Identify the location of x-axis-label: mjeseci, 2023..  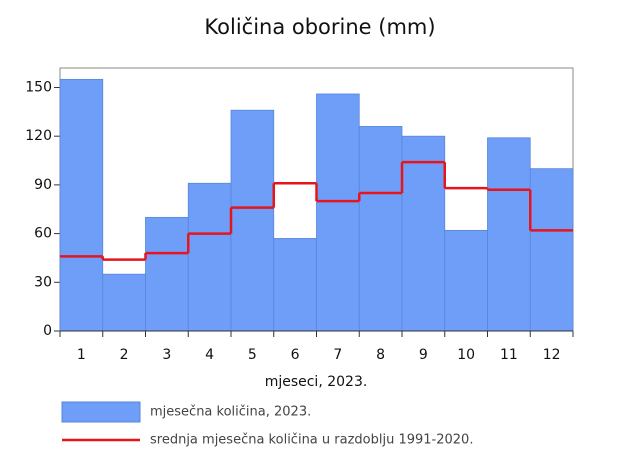
(316, 382).